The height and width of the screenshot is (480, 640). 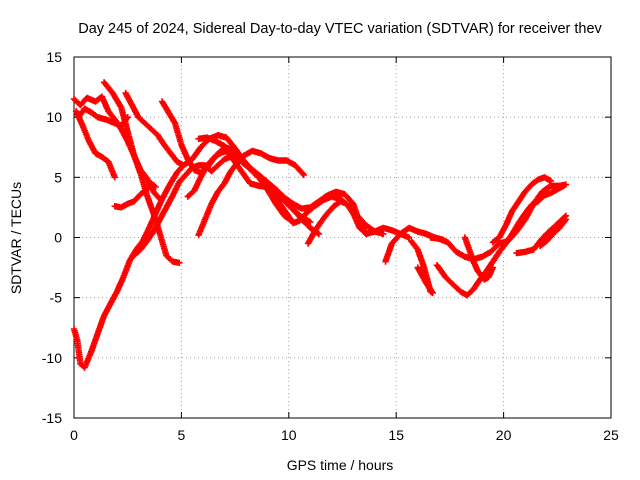 I want to click on y-tick-label: -5, so click(x=56, y=298).